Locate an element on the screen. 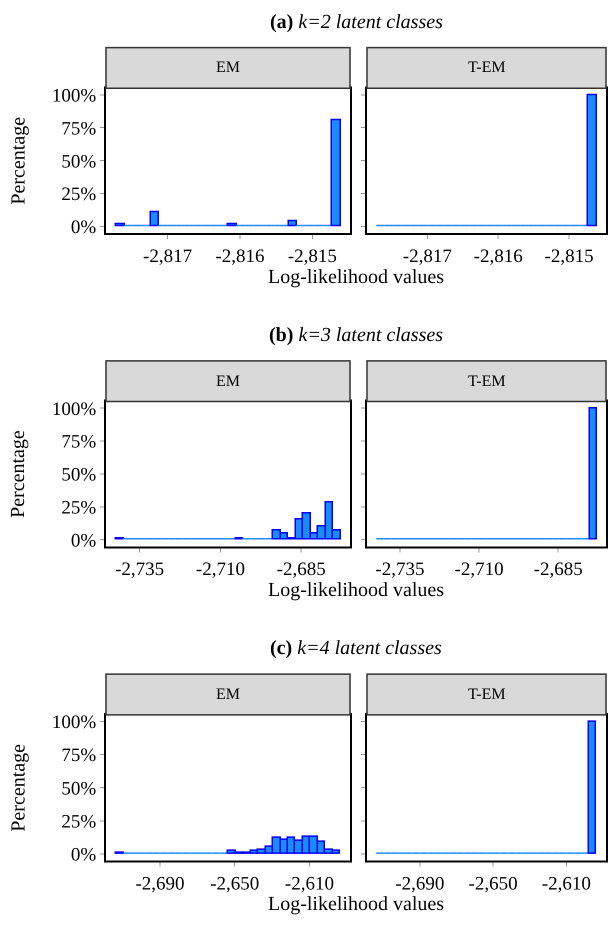 The width and height of the screenshot is (608, 931). chart-title: (b) k=3 latent classes is located at coordinates (356, 335).